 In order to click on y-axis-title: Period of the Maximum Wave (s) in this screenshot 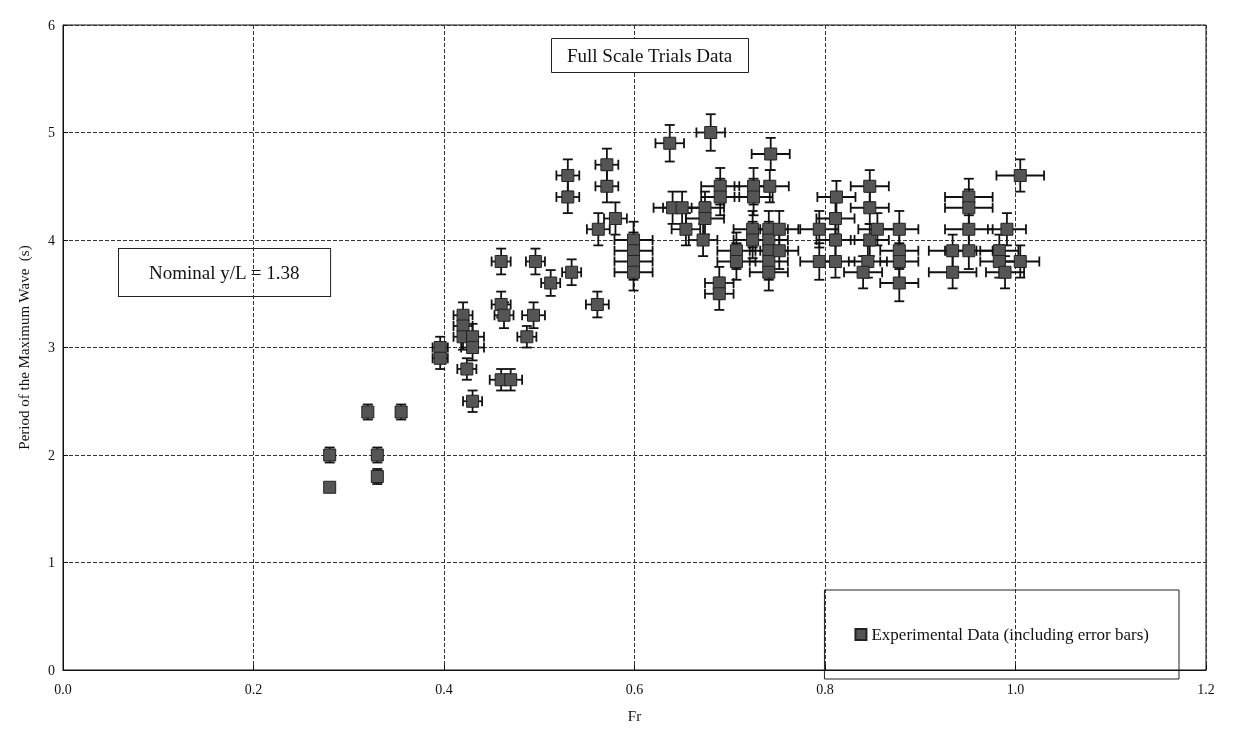, I will do `click(24, 347)`.